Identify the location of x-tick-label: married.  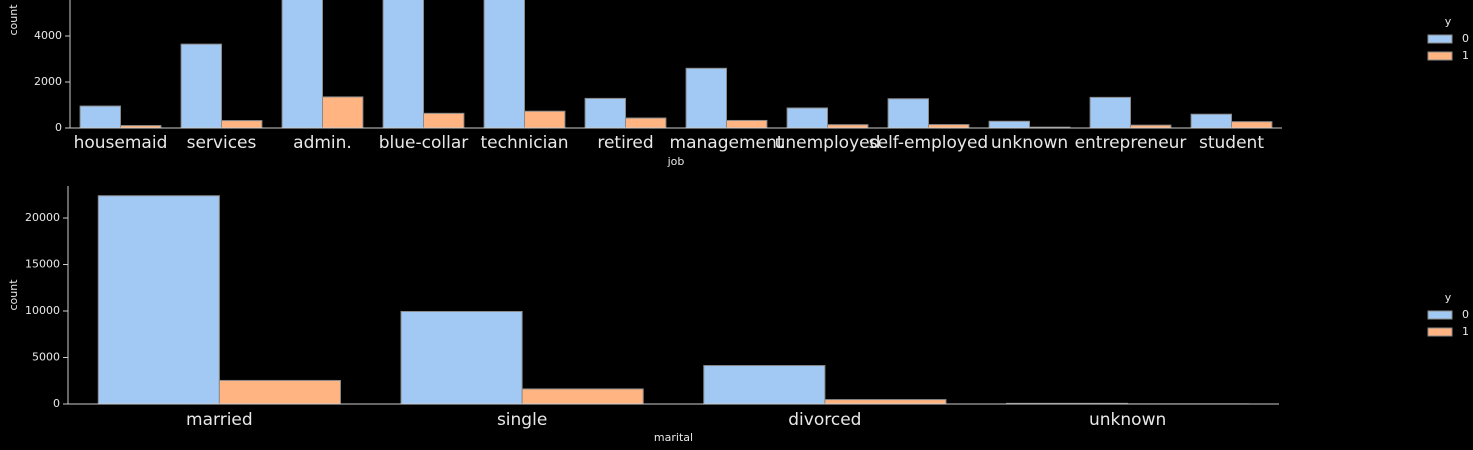
(219, 420).